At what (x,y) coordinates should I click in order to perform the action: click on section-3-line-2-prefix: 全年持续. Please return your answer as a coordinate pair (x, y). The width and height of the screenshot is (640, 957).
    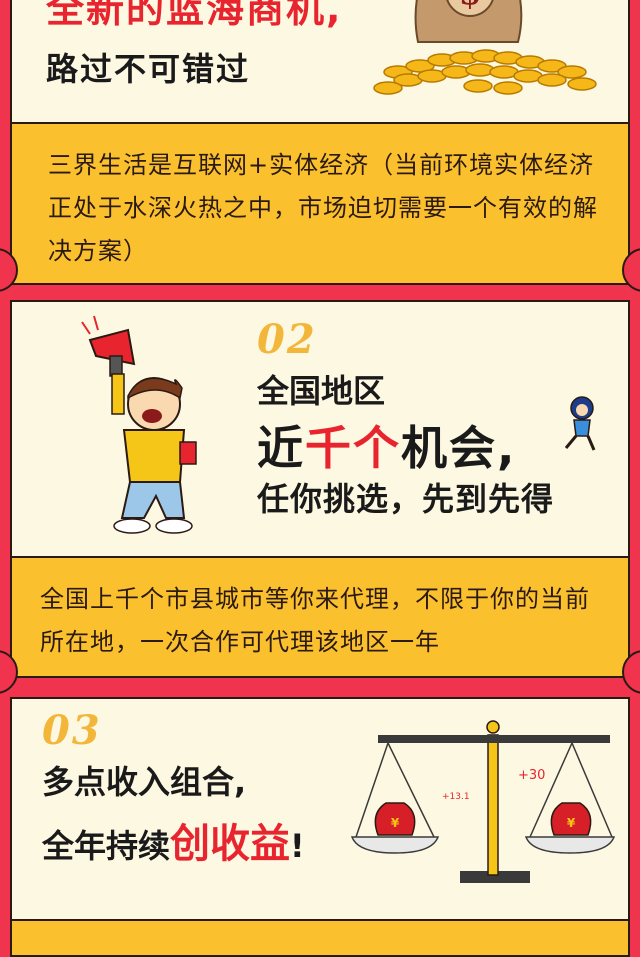
    Looking at the image, I should click on (106, 846).